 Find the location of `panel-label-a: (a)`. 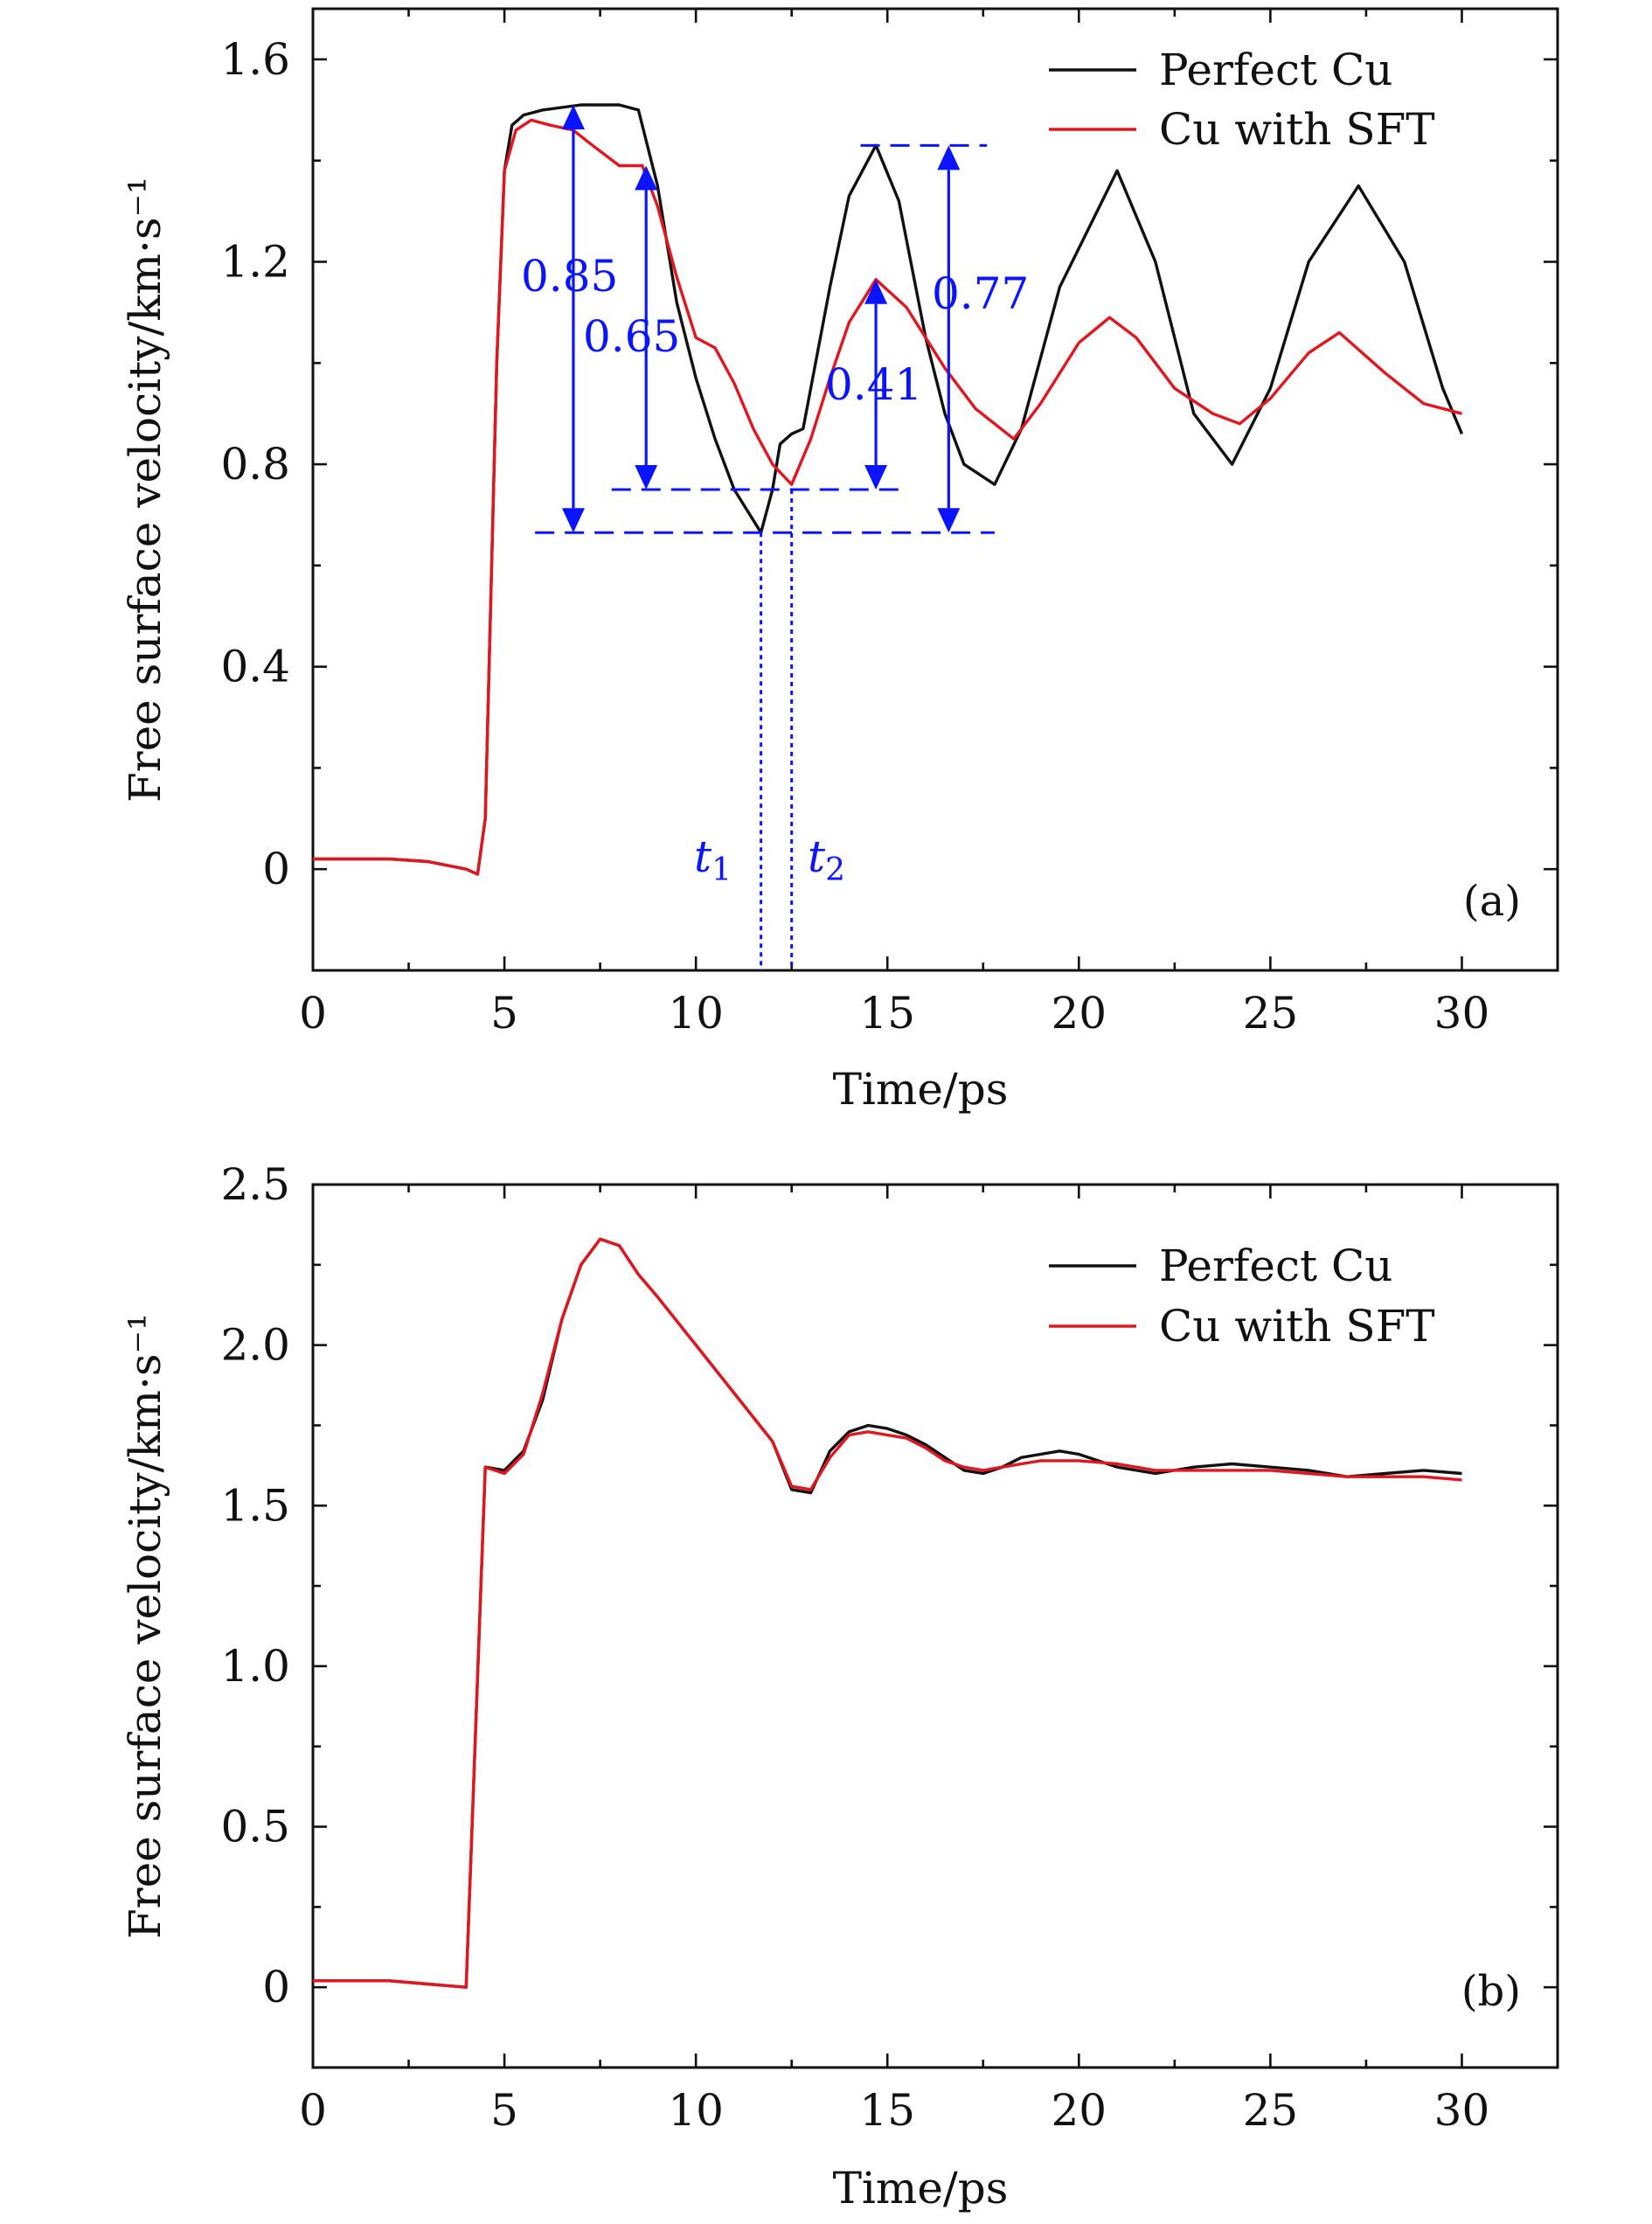

panel-label-a: (a) is located at coordinates (1492, 901).